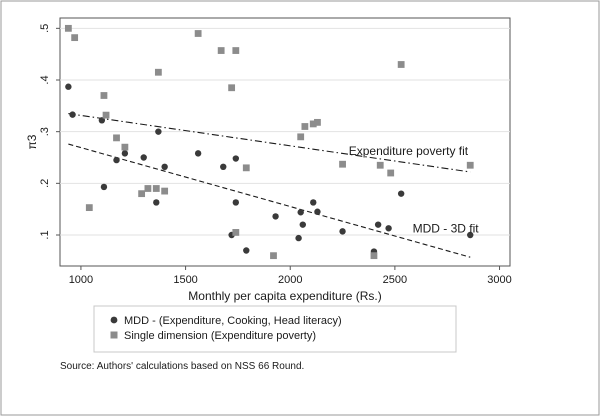  I want to click on y-axis-ticks: .1 .2 .3 .4 .5, so click(49, 132).